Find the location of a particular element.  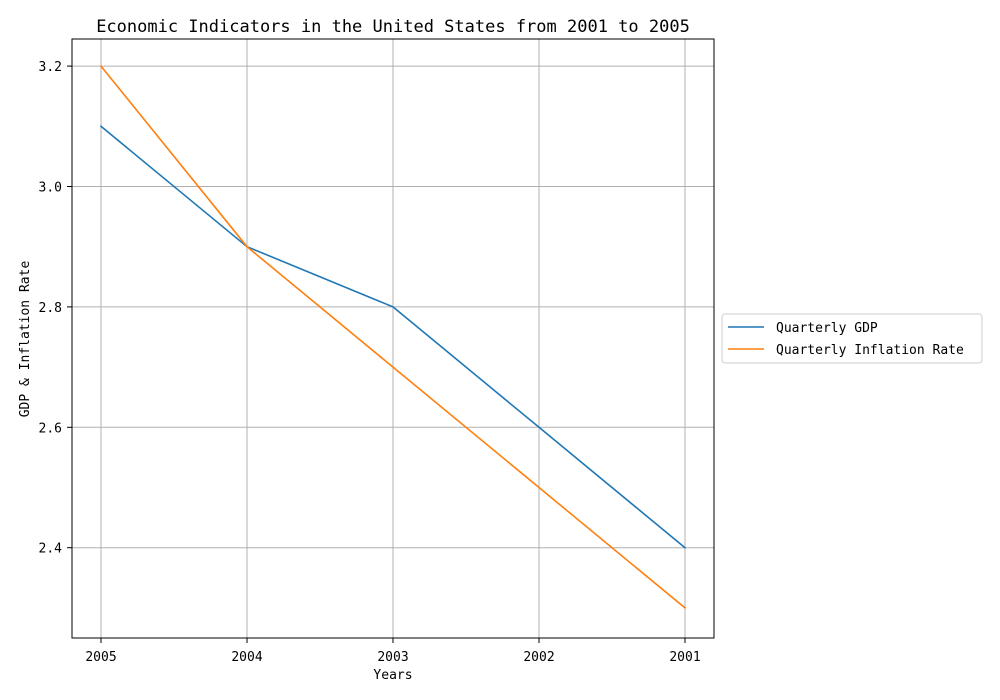

x-tick-label: 2005 is located at coordinates (100, 657).